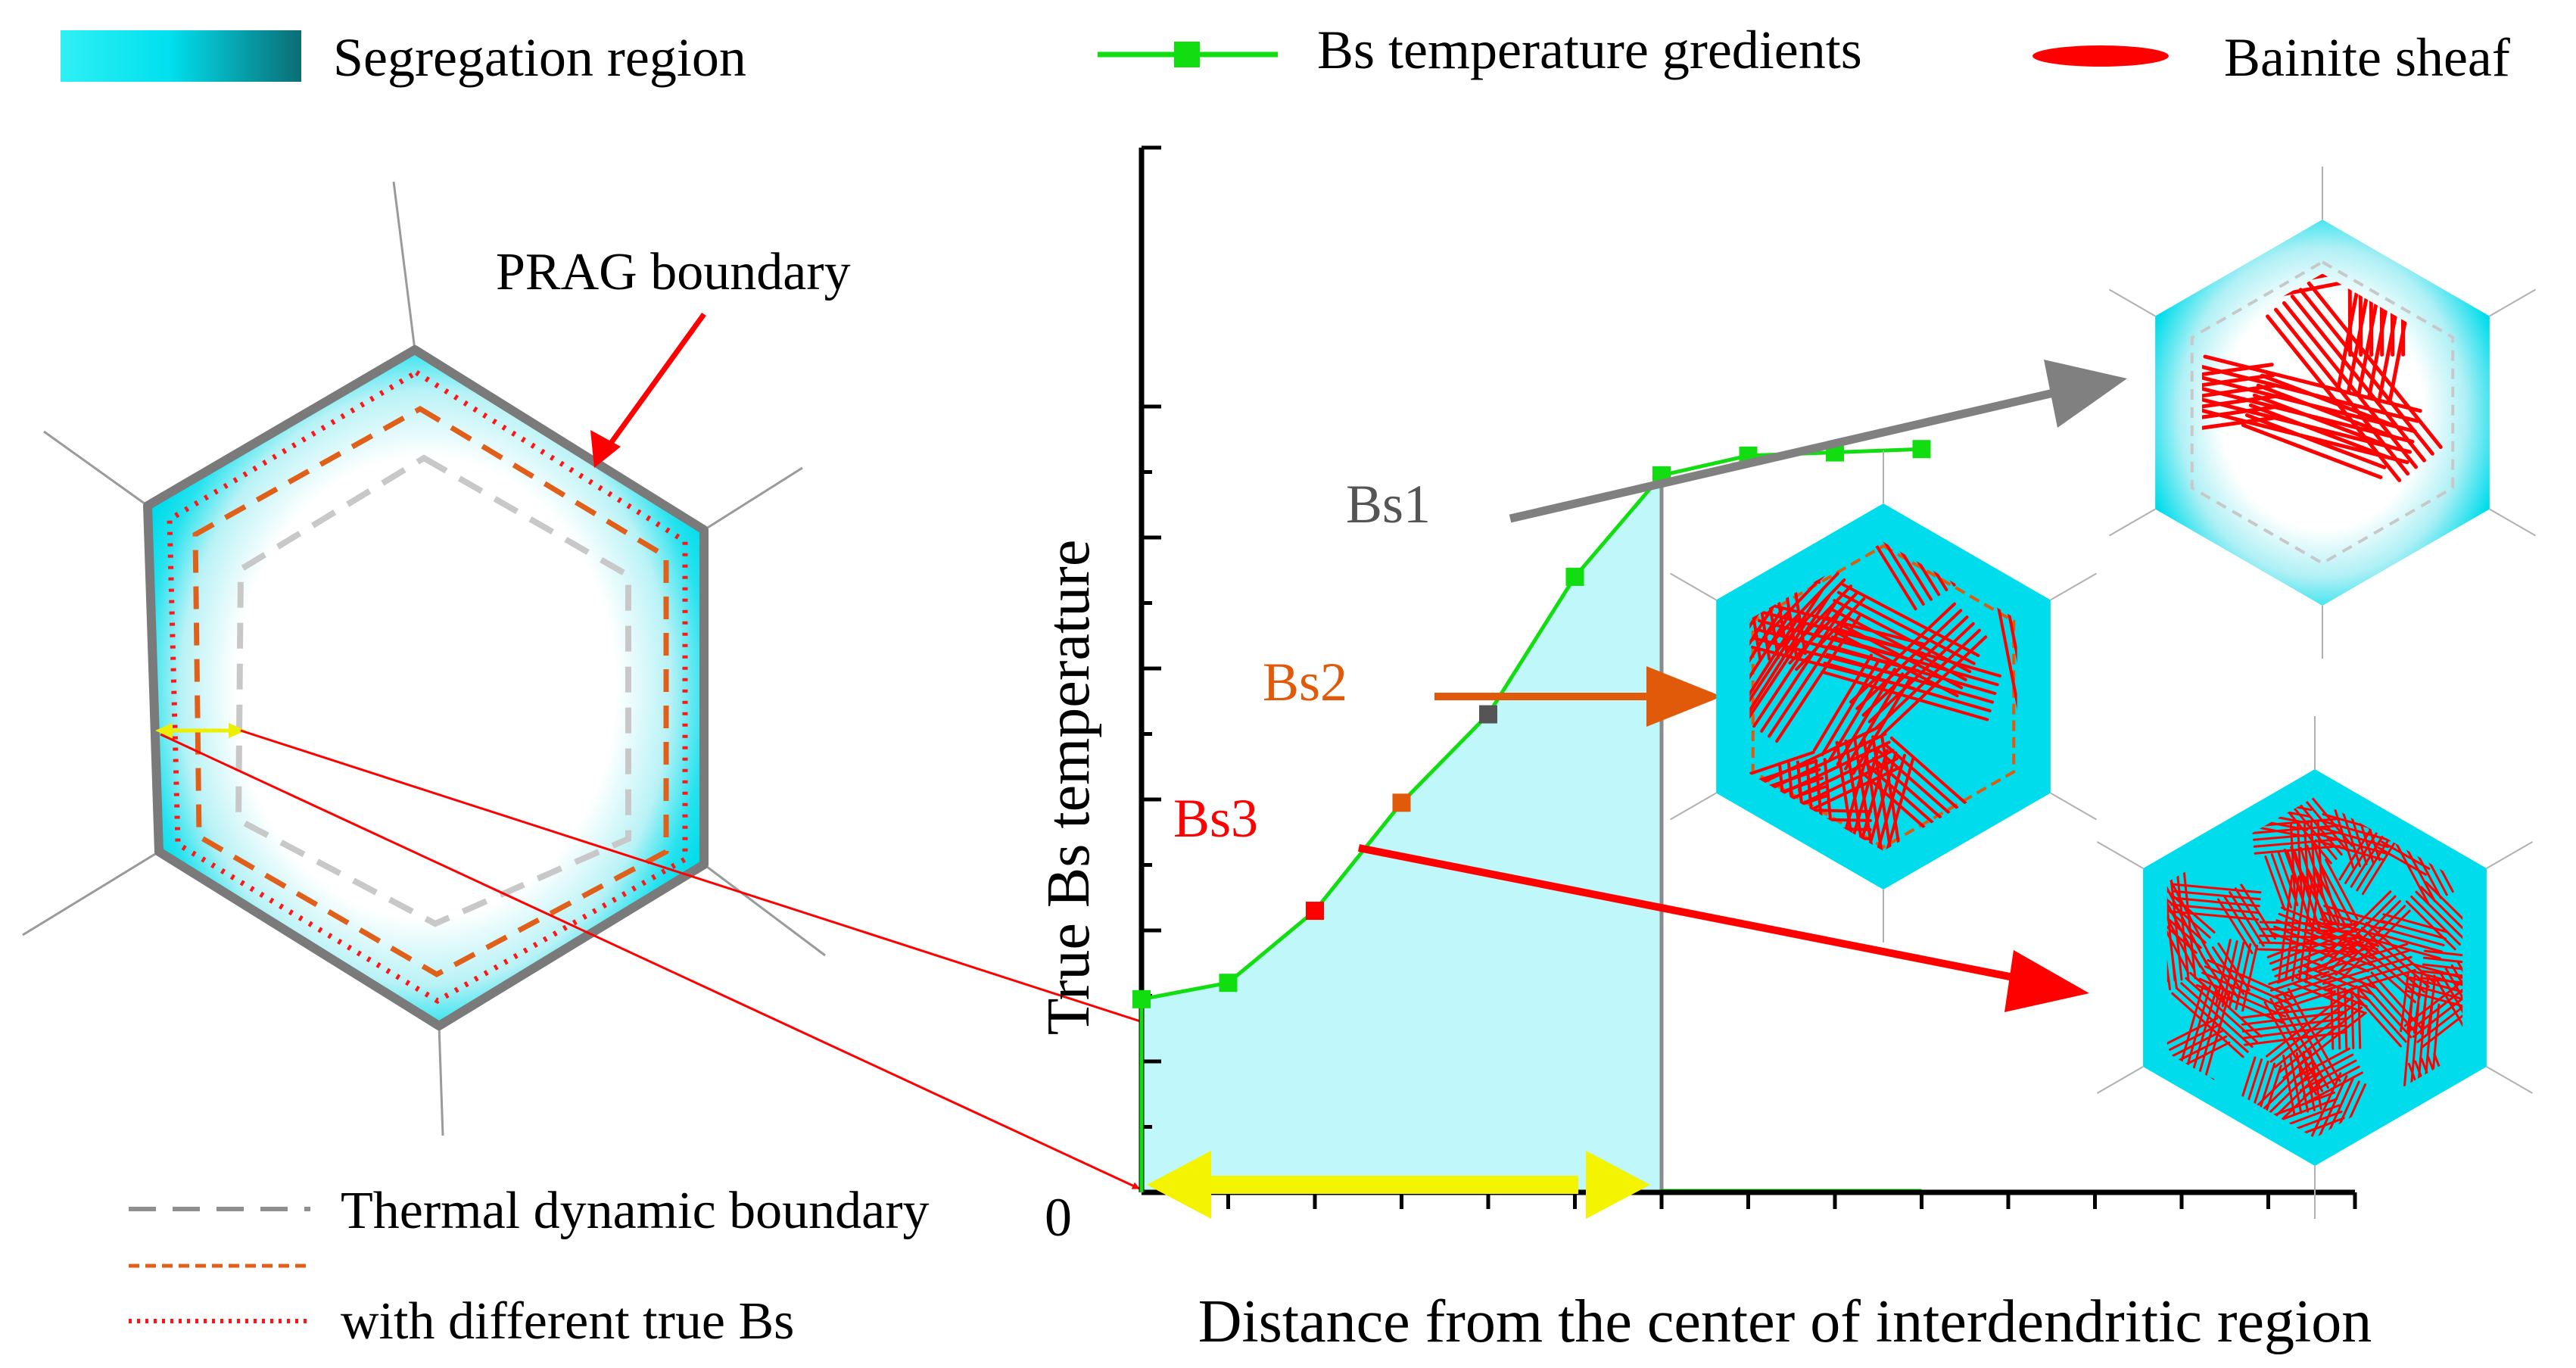 The height and width of the screenshot is (1368, 2576). I want to click on segregation-hexagon, so click(426, 687).